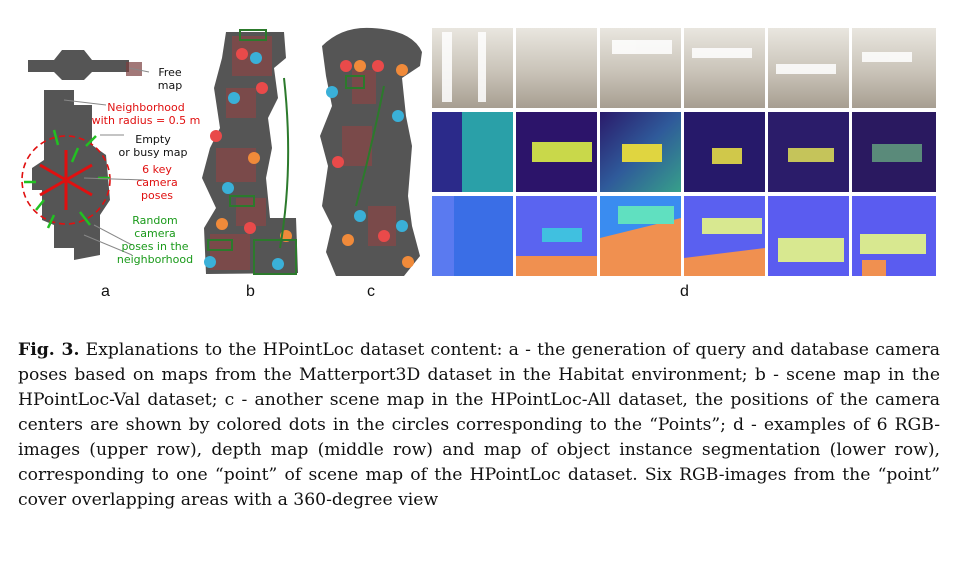  Describe the element at coordinates (250, 291) in the screenshot. I see `sublabel-b: b` at that location.